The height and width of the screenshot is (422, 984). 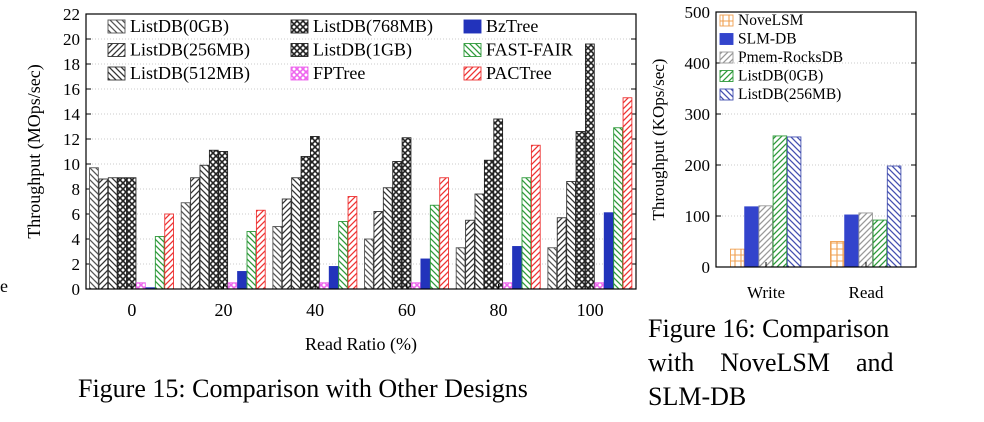 I want to click on figure-16-caption-line-1: Figure 16: Comparison, so click(x=769, y=328).